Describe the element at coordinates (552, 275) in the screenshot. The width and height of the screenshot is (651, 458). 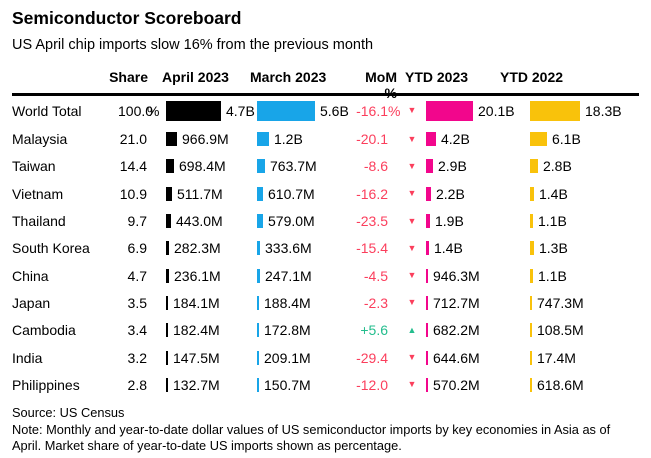
I see `ytd-2022-value: 1.1B` at that location.